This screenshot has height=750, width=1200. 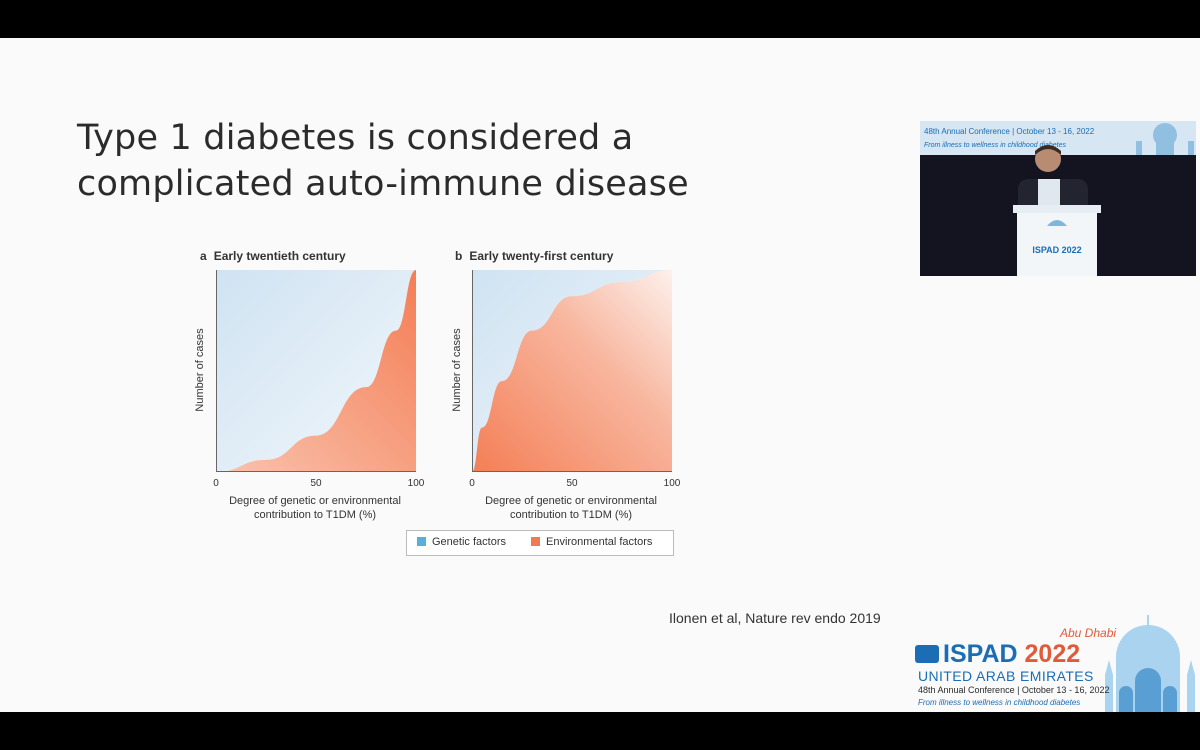 I want to click on chart-a-environmental-area, so click(x=316, y=371).